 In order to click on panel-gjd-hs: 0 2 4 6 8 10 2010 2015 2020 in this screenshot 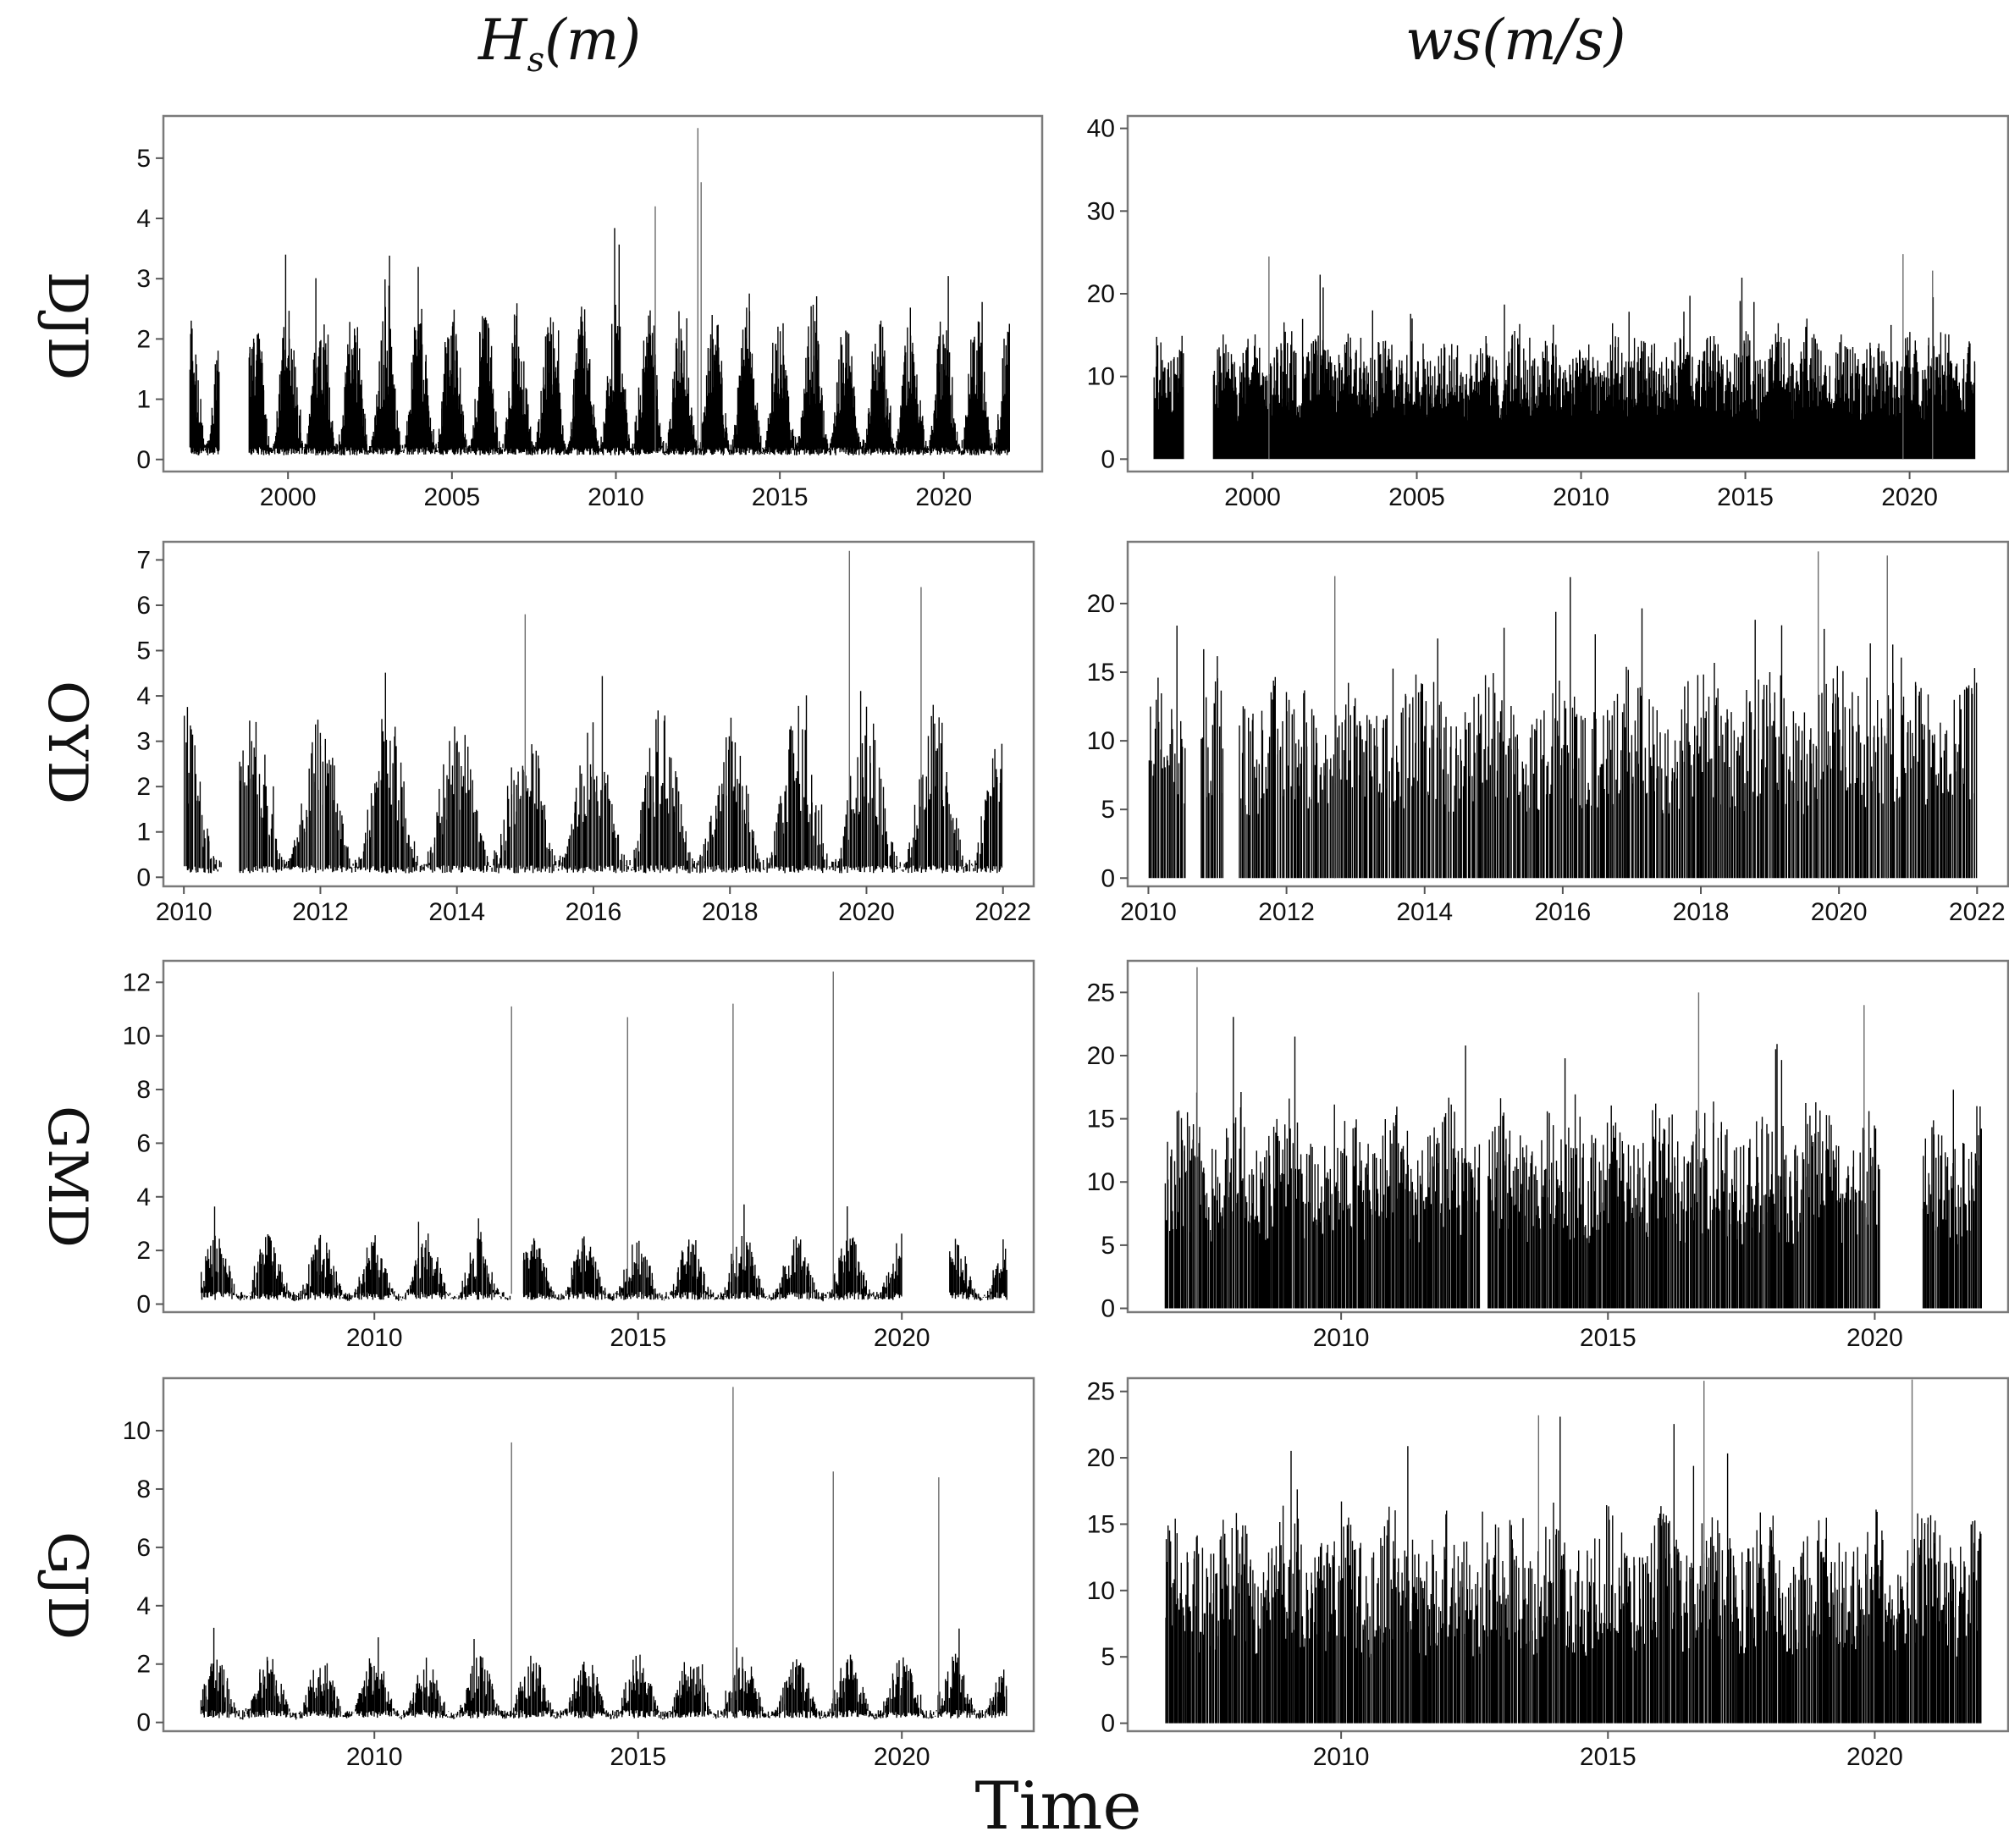, I will do `click(579, 1573)`.